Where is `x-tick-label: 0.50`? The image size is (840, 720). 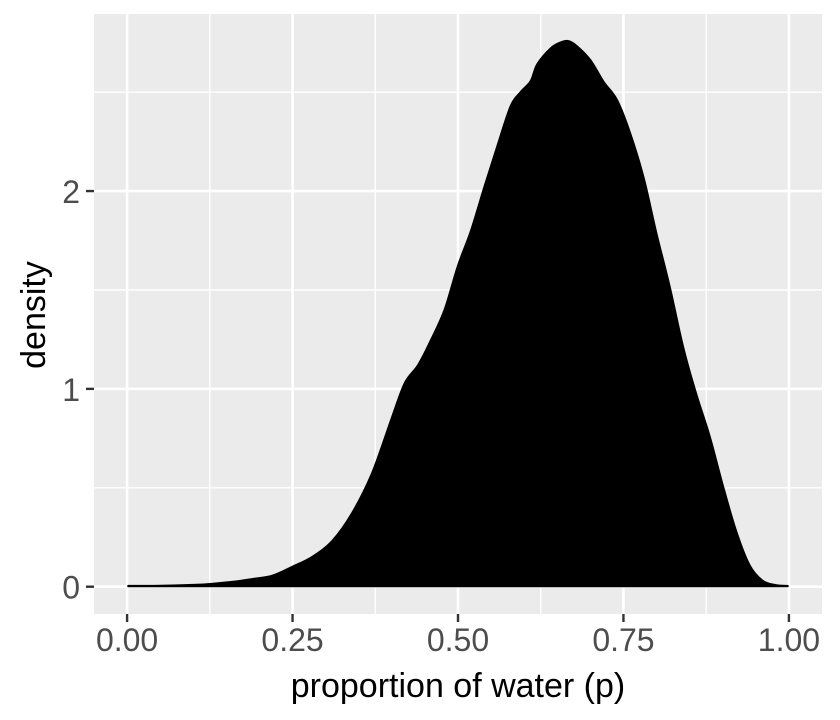 x-tick-label: 0.50 is located at coordinates (458, 640).